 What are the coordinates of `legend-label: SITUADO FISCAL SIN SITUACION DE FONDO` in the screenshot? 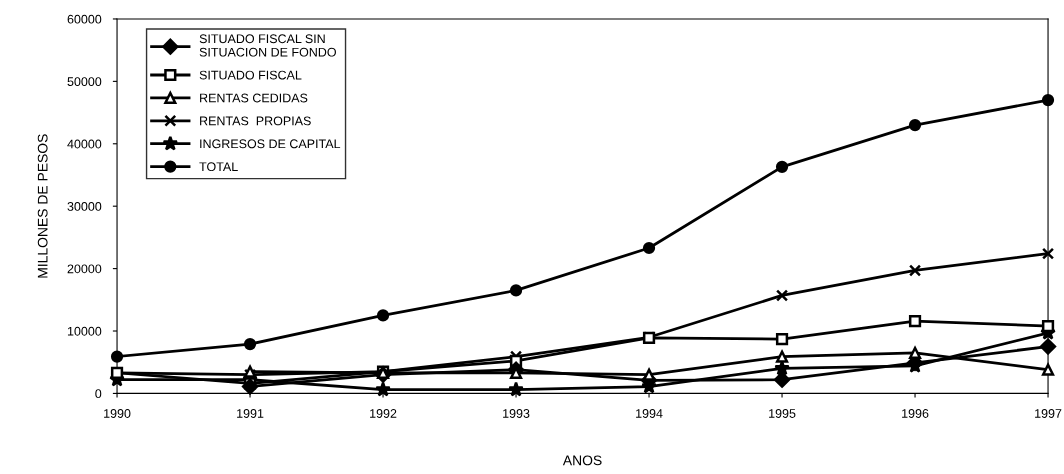 It's located at (267, 45).